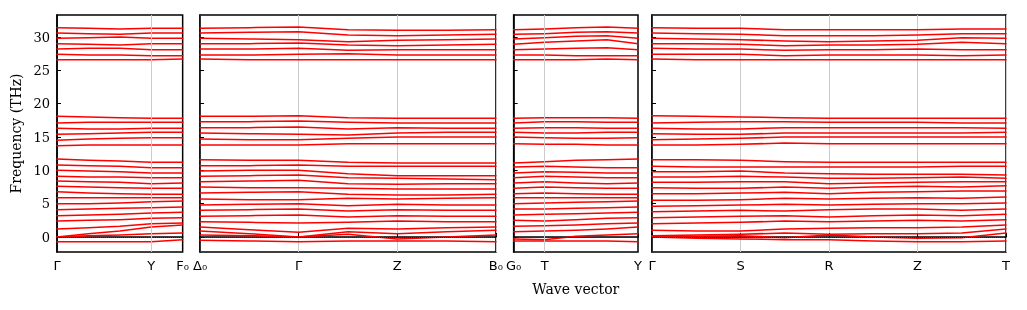 Image resolution: width=1027 pixels, height=310 pixels. Describe the element at coordinates (513, 265) in the screenshot. I see `x-tick-label: G₀` at that location.